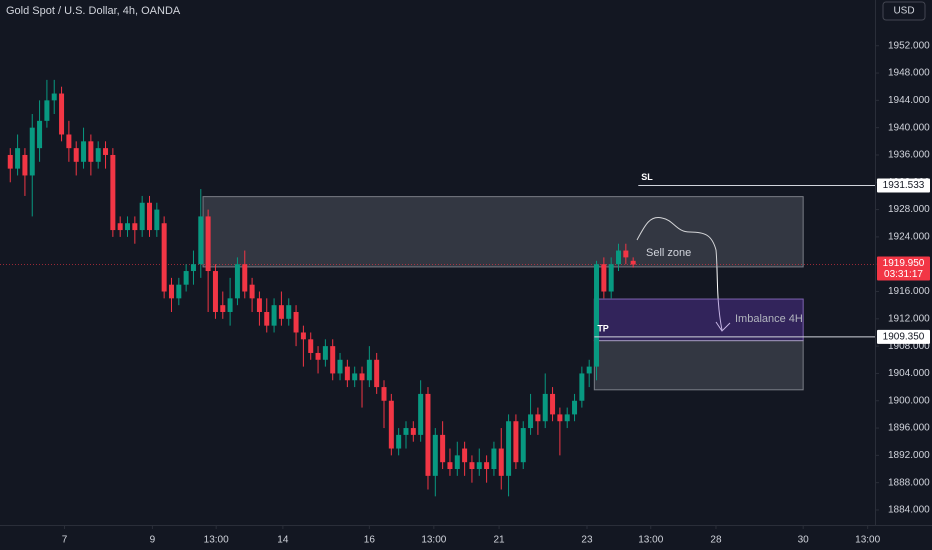 The image size is (932, 550). What do you see at coordinates (909, 318) in the screenshot?
I see `y-tick-label: 1912.000` at bounding box center [909, 318].